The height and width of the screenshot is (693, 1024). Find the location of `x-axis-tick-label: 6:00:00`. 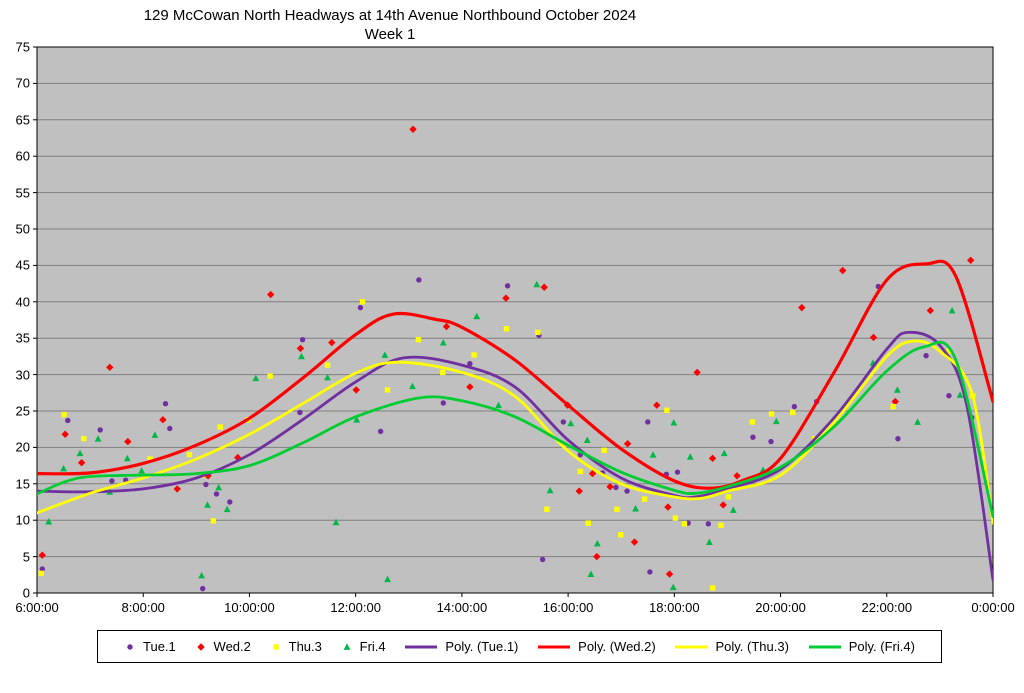

x-axis-tick-label: 6:00:00 is located at coordinates (37, 607).